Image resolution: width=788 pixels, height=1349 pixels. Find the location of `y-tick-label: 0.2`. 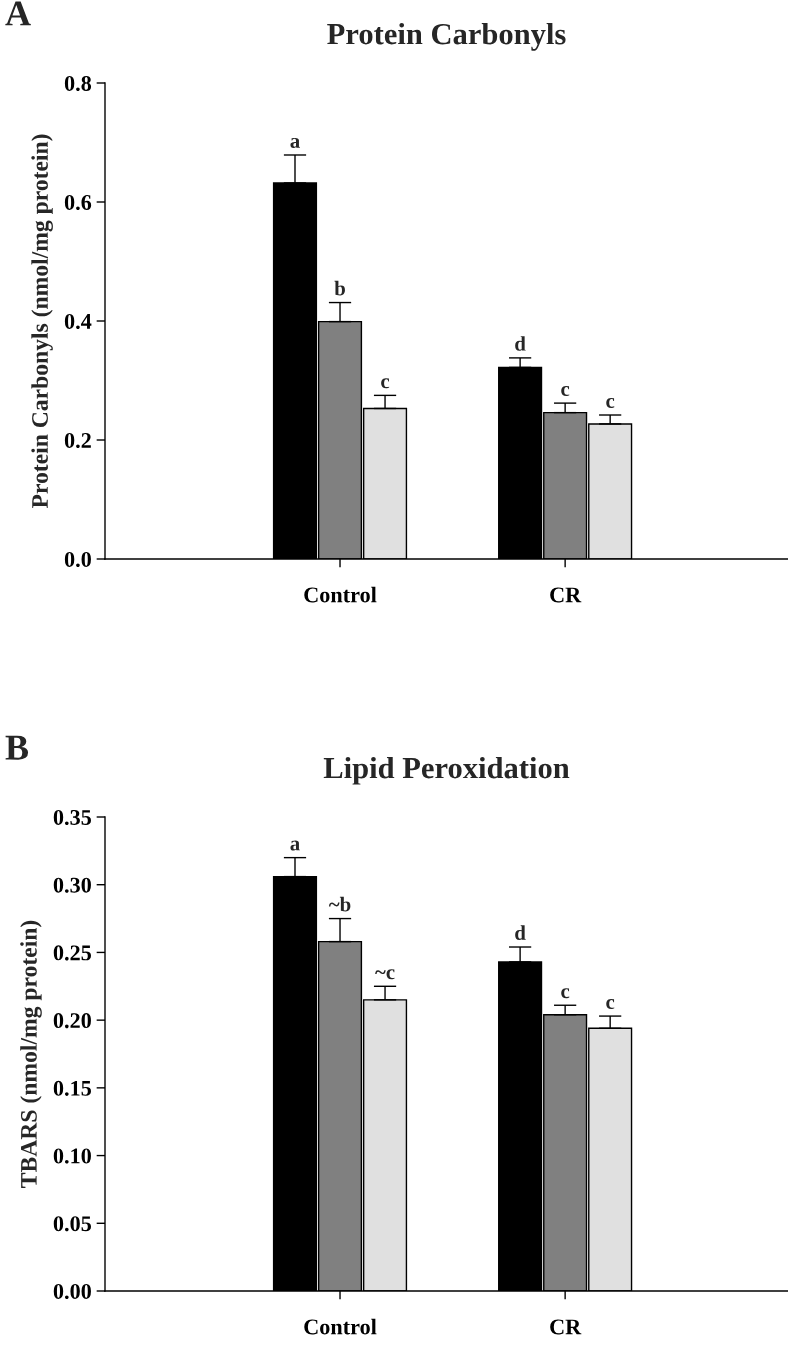

y-tick-label: 0.2 is located at coordinates (77, 440).